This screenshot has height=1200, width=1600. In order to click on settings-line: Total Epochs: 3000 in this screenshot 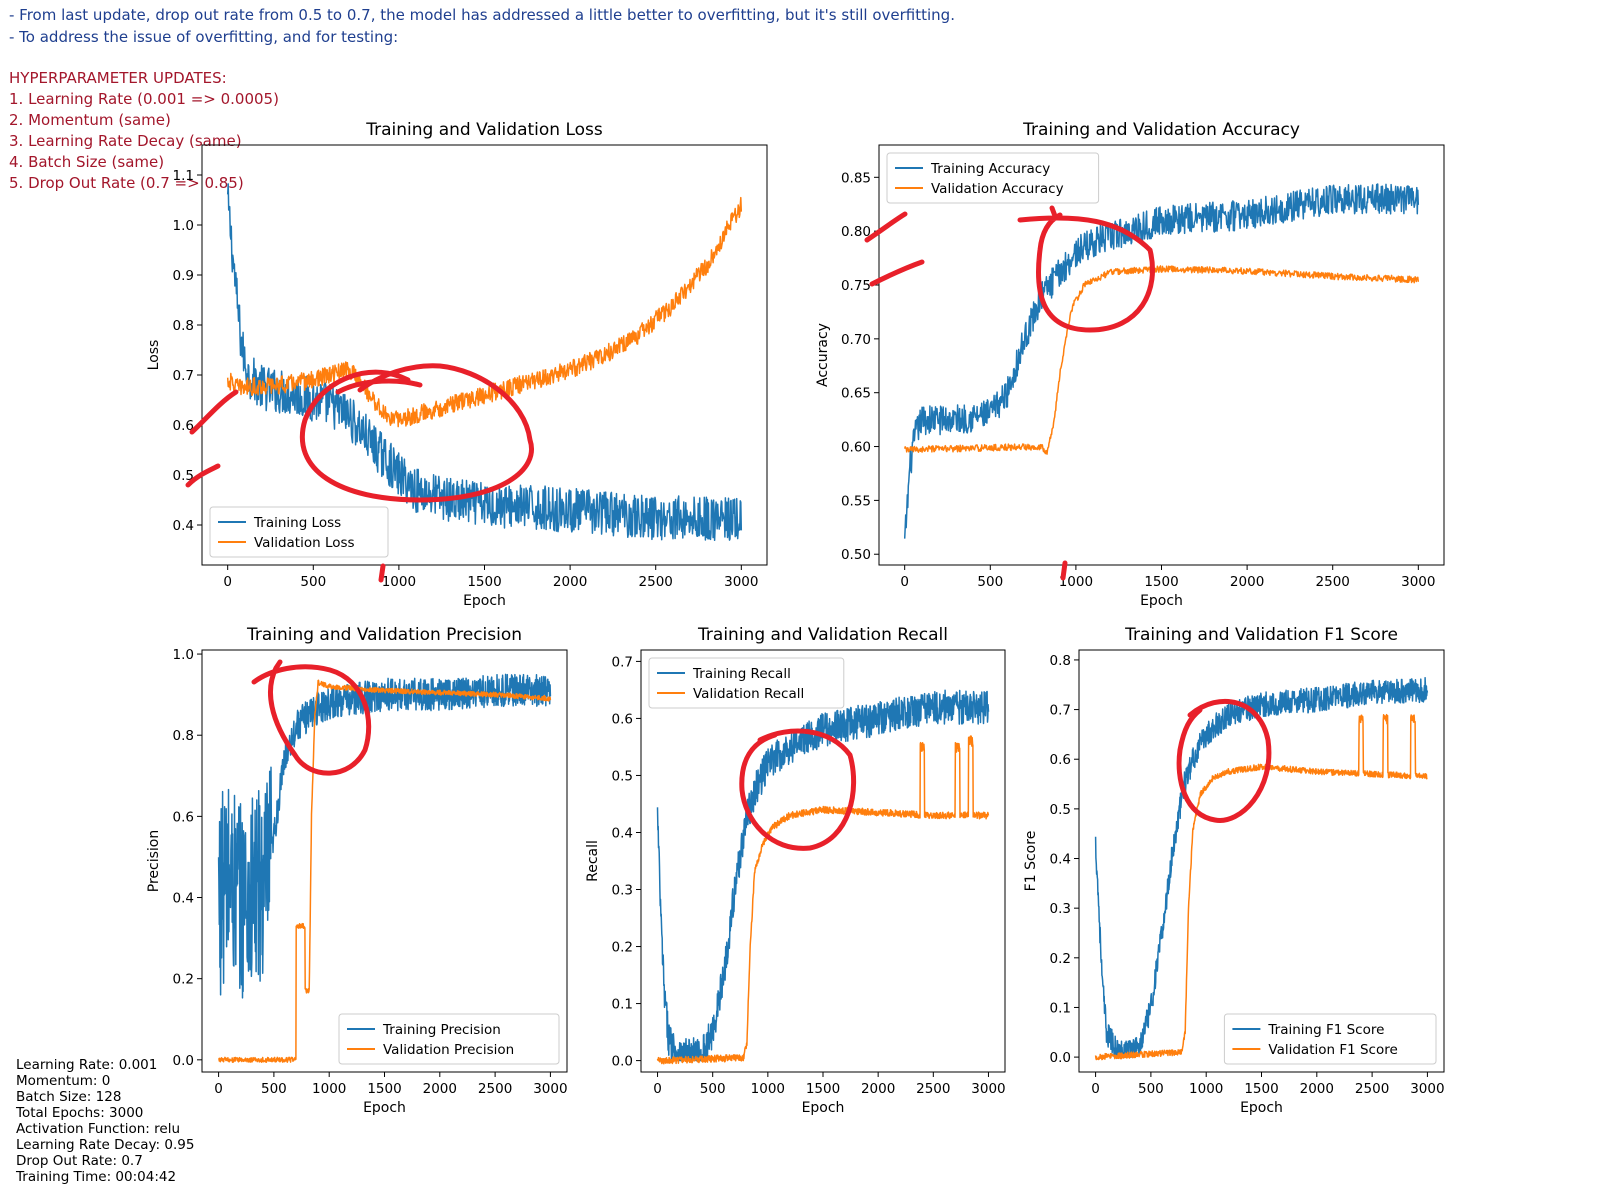, I will do `click(80, 1113)`.